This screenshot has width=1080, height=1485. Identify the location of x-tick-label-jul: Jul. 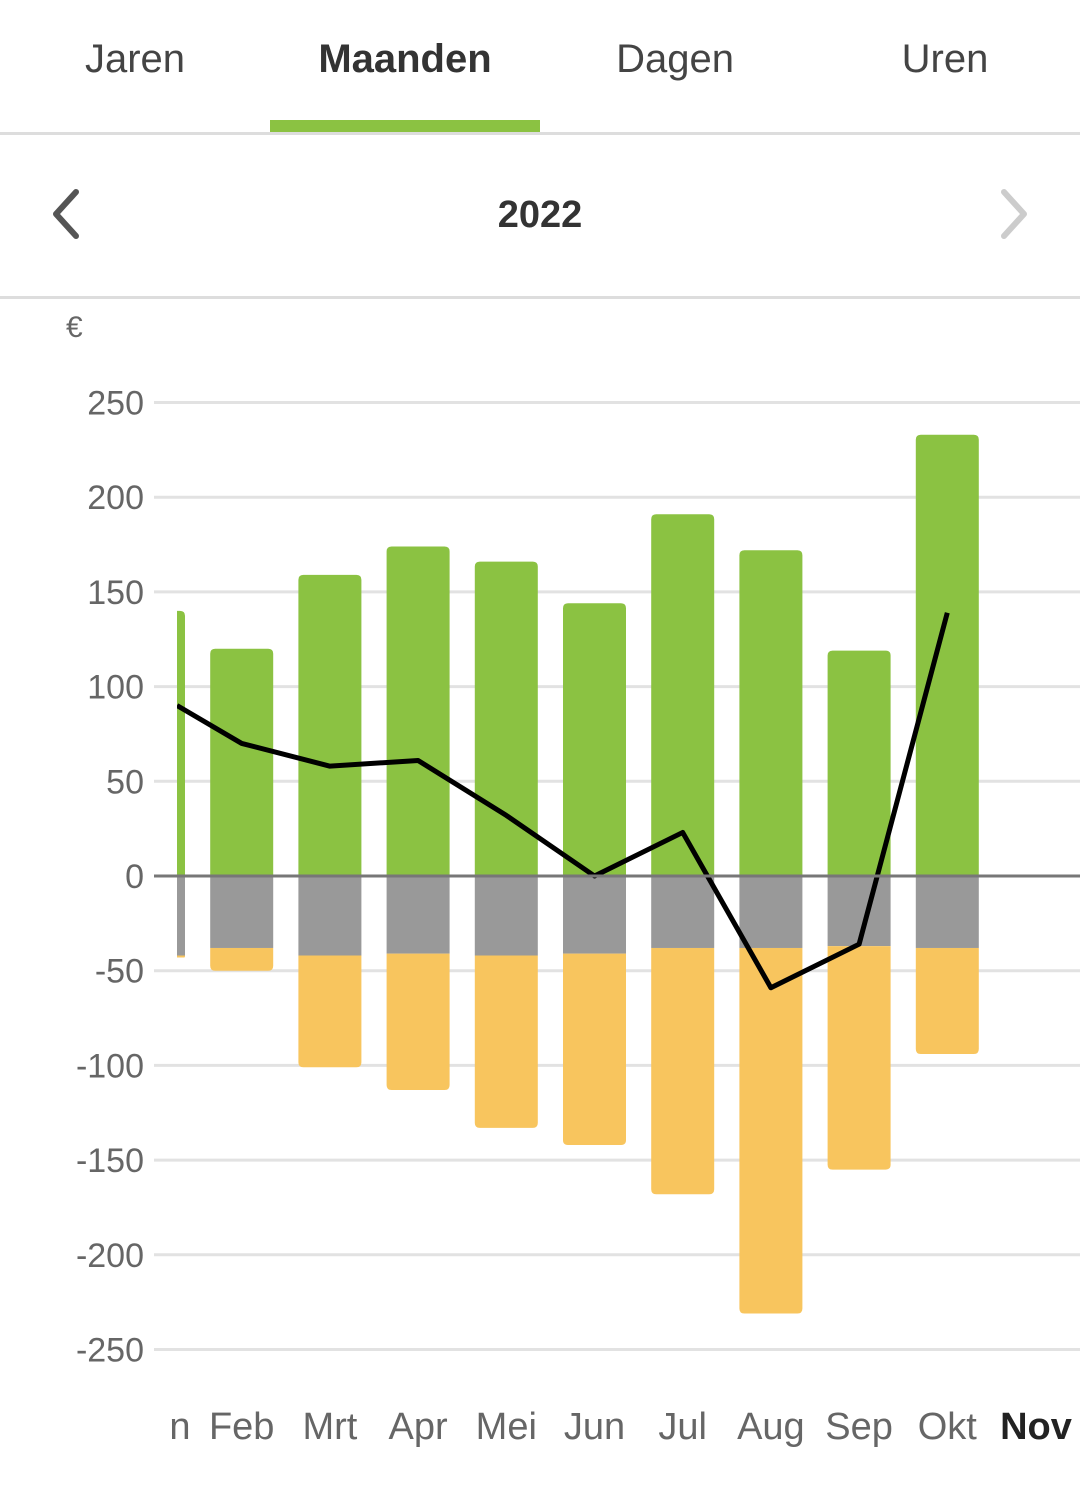
(682, 1427).